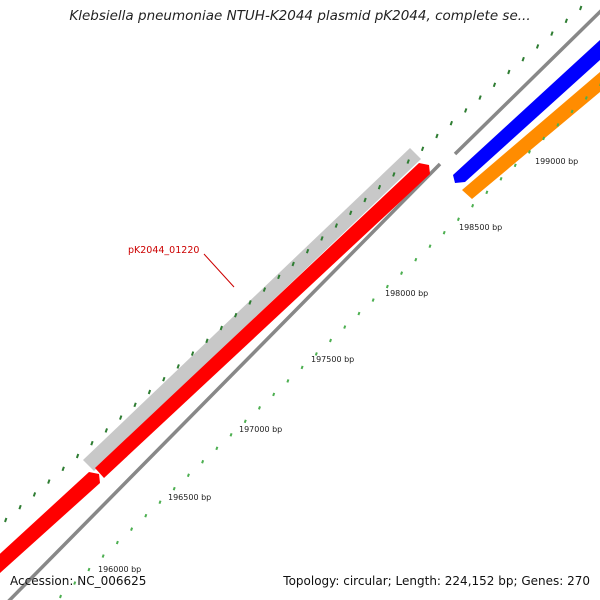  Describe the element at coordinates (332, 359) in the screenshot. I see `tick-label-197500: 197500 bp` at that location.